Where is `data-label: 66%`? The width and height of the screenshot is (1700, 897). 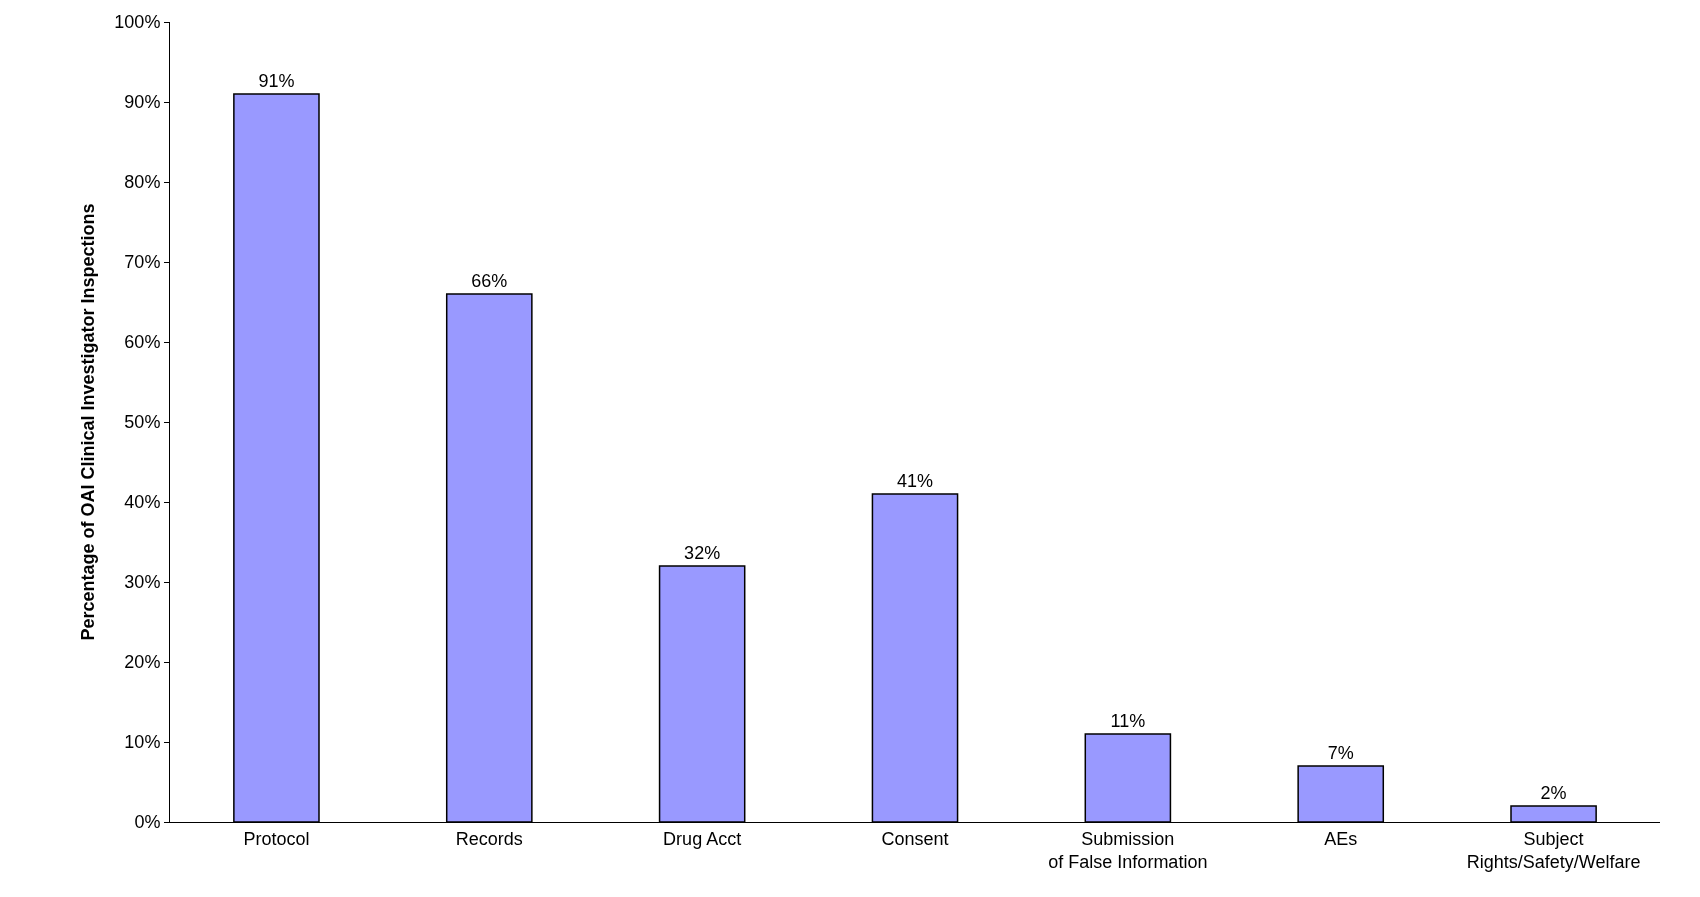 data-label: 66% is located at coordinates (489, 281).